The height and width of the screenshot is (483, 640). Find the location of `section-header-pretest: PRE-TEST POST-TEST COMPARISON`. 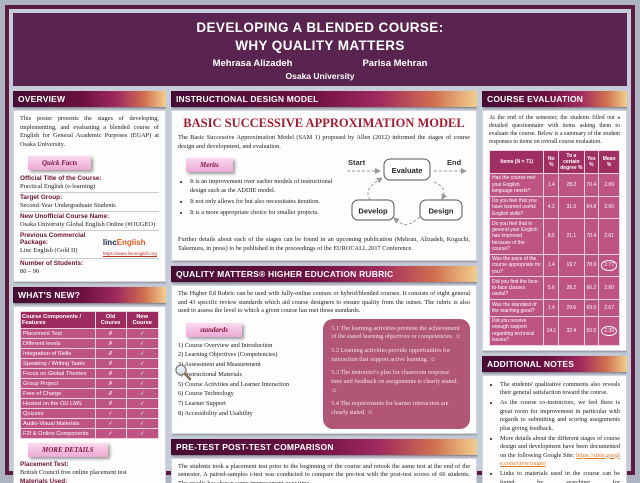

section-header-pretest: PRE-TEST POST-TEST COMPARISON is located at coordinates (324, 446).